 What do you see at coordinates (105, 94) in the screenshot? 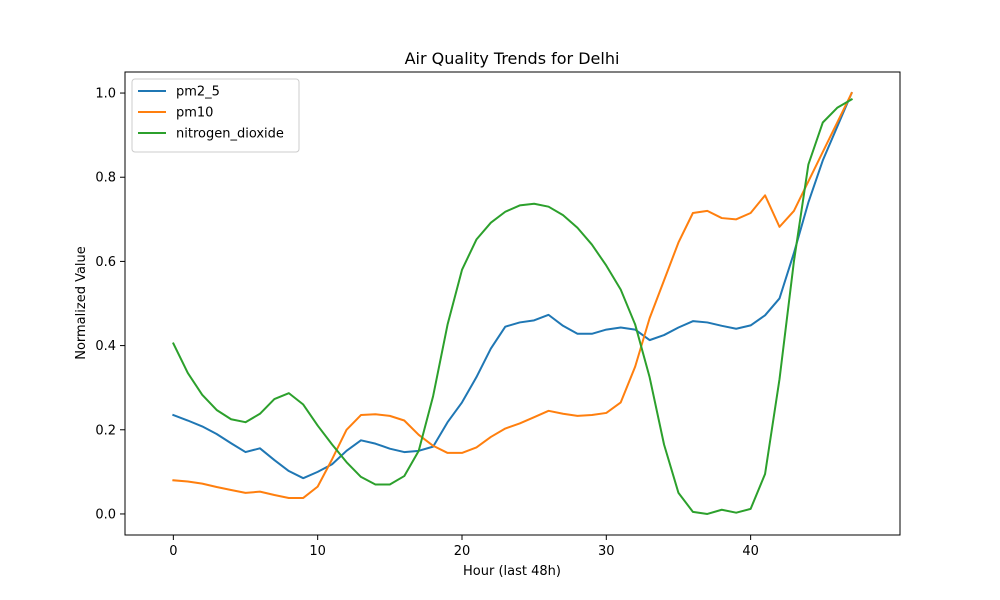
I see `y-tick-label: 1.0` at bounding box center [105, 94].